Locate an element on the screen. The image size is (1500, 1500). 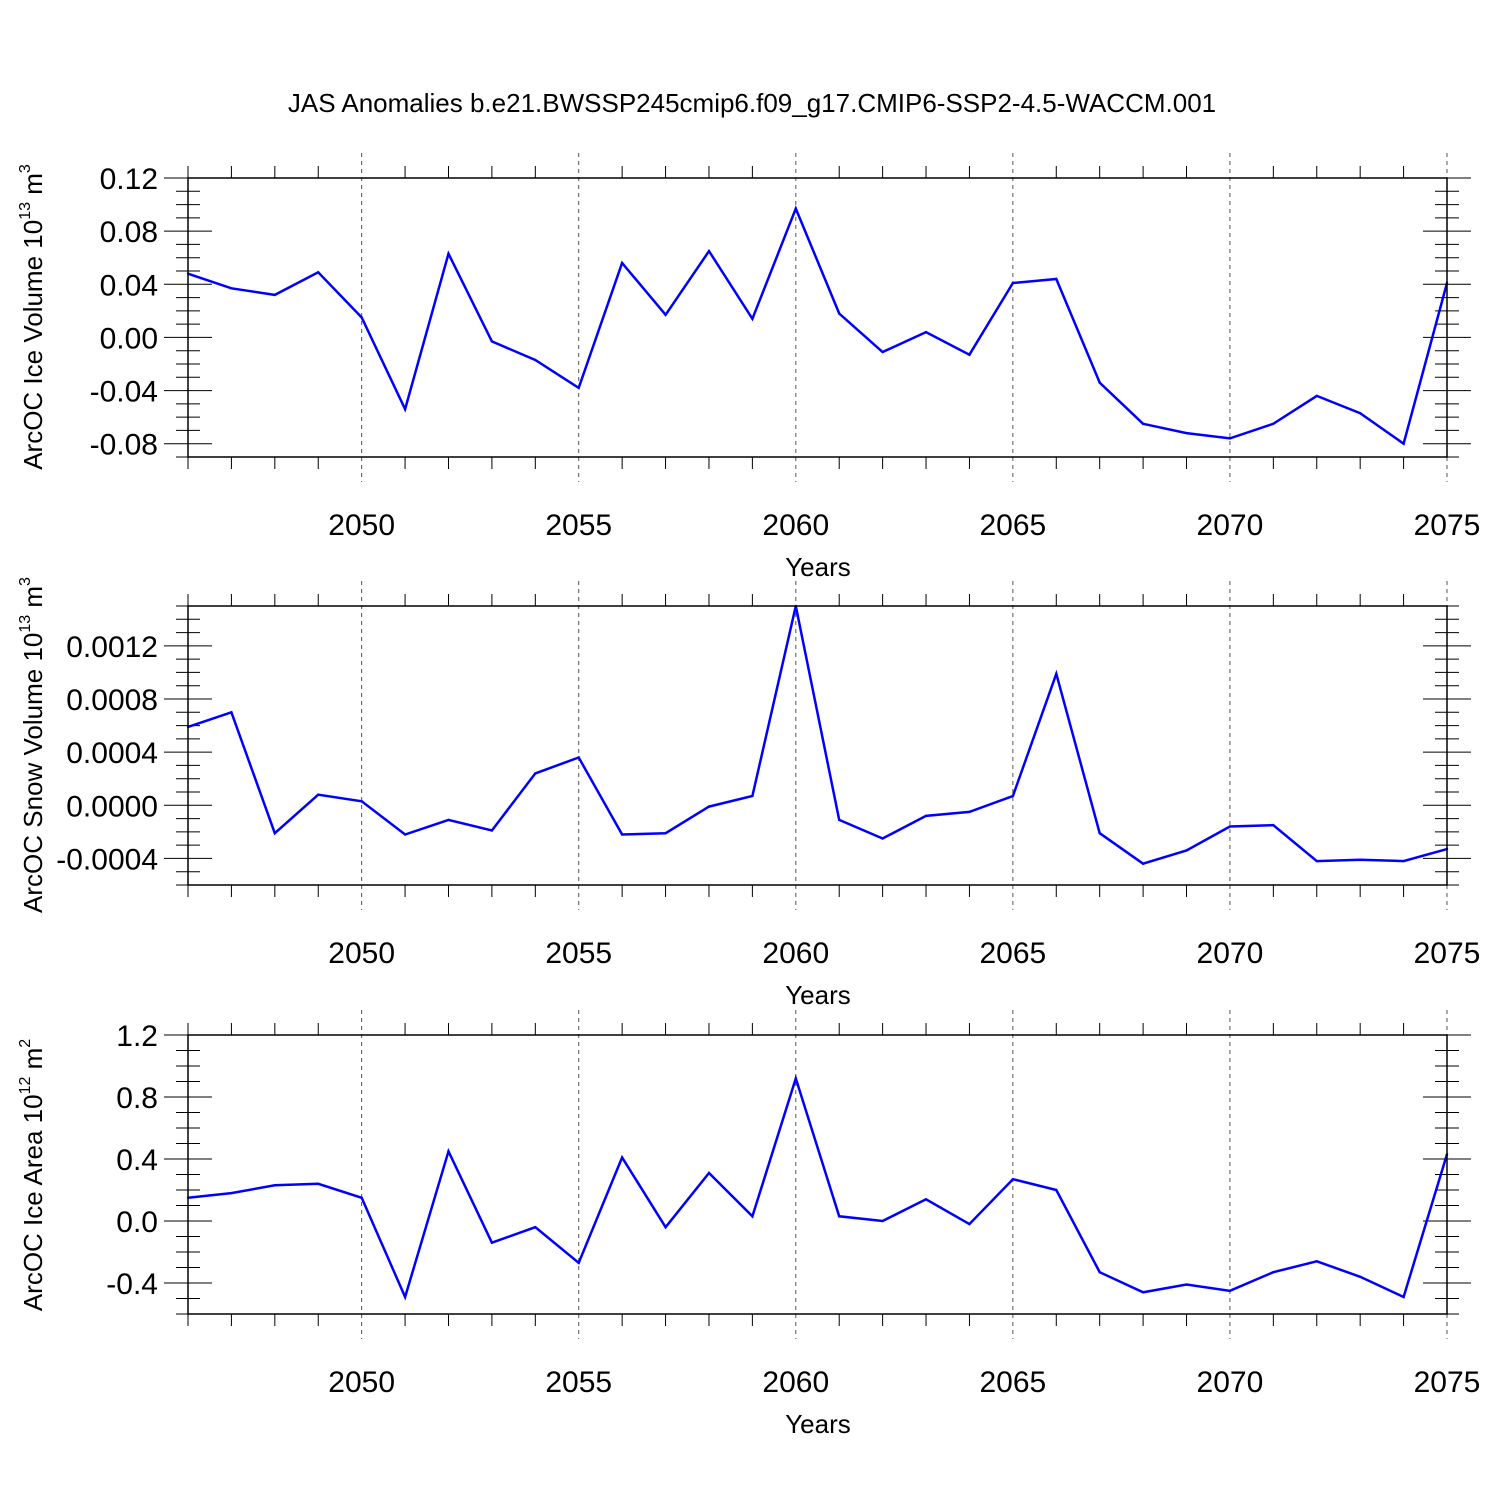
y-tick-label: 0.8 is located at coordinates (137, 1098).